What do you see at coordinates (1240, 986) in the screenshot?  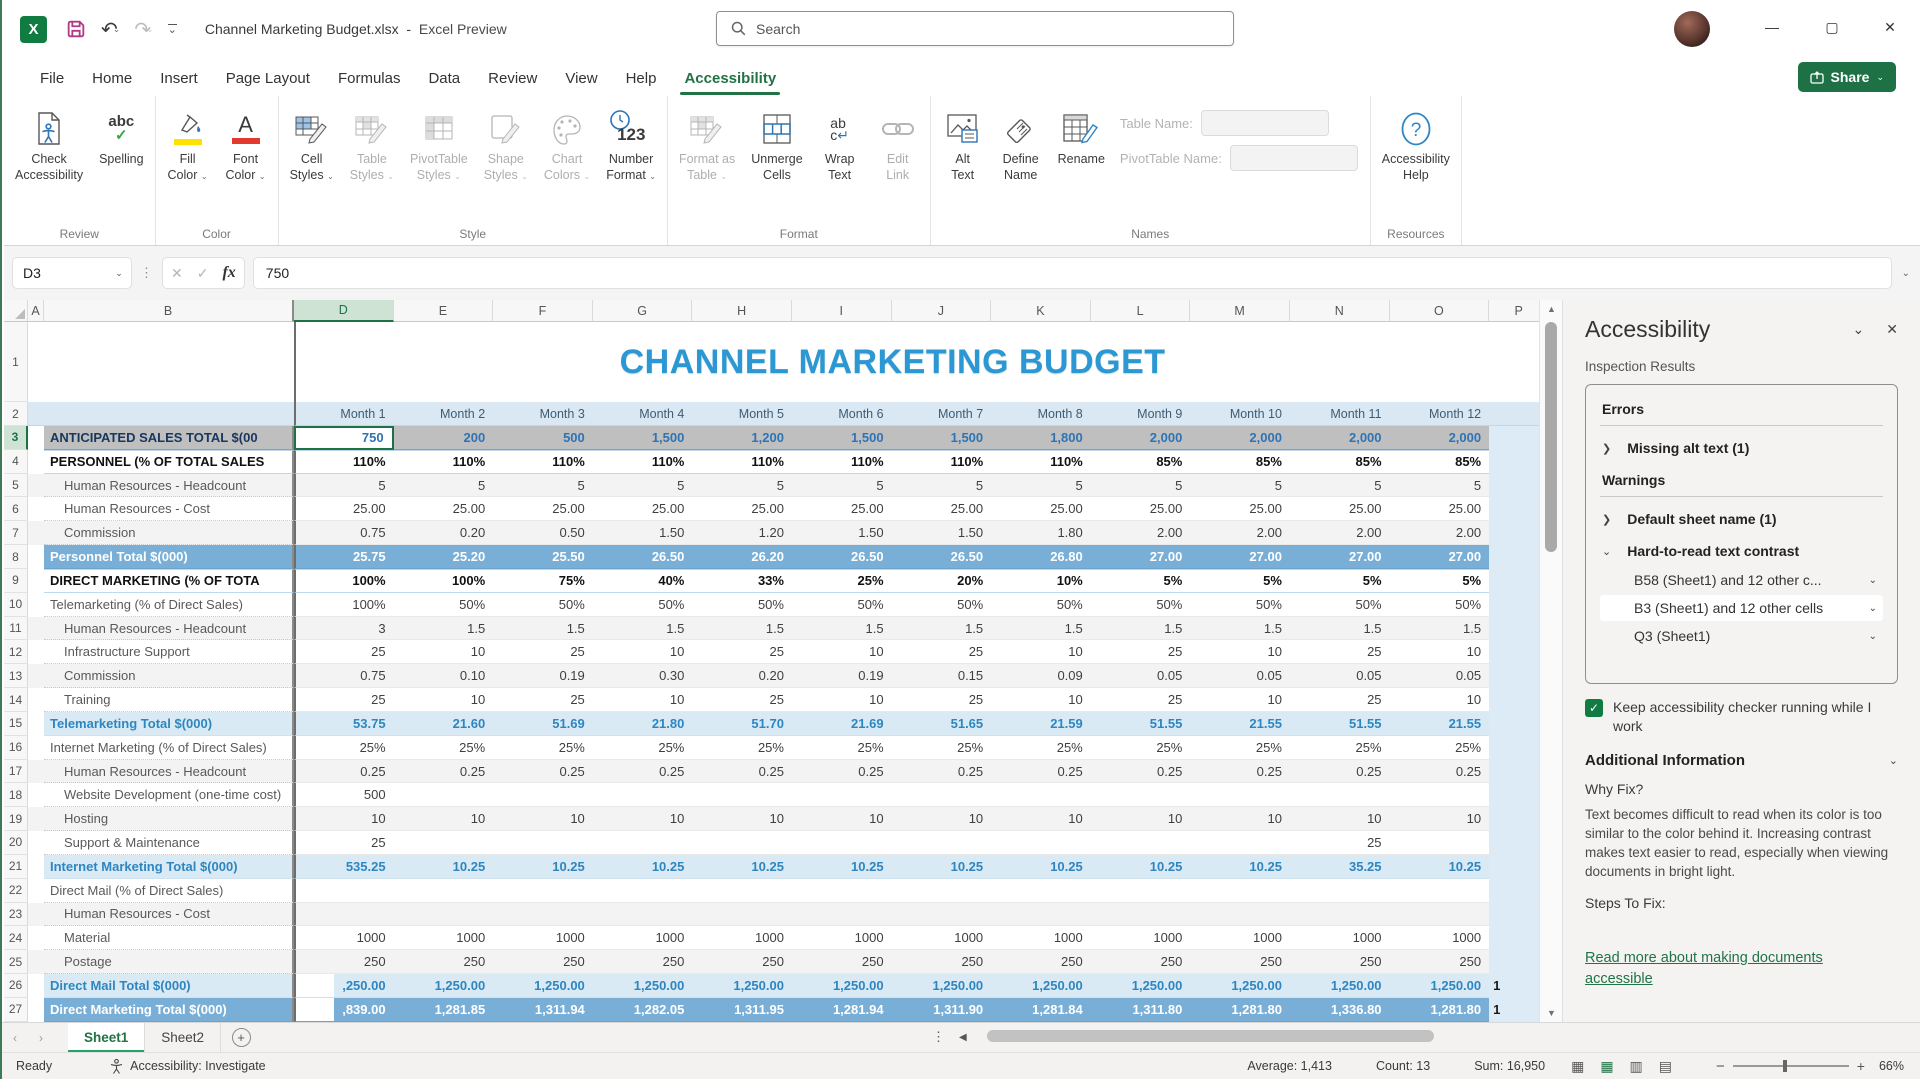 I see `cell-r26c10: 1,250.00` at bounding box center [1240, 986].